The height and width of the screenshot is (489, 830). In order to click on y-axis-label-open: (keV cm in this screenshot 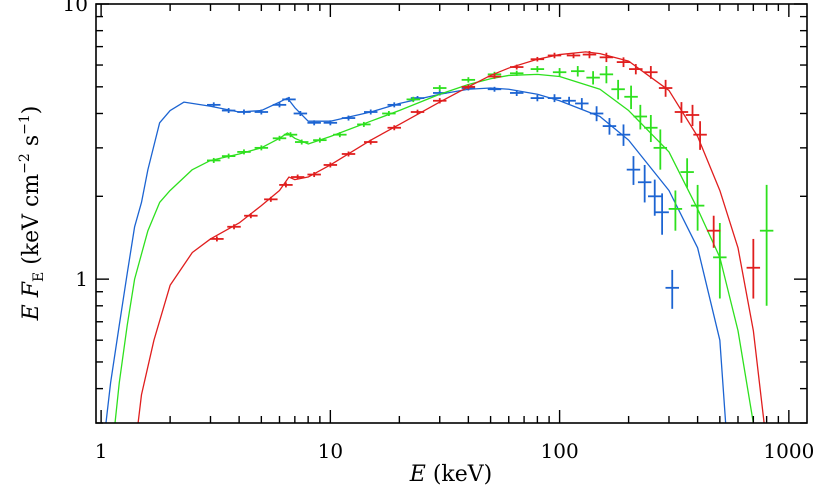, I will do `click(31, 223)`.